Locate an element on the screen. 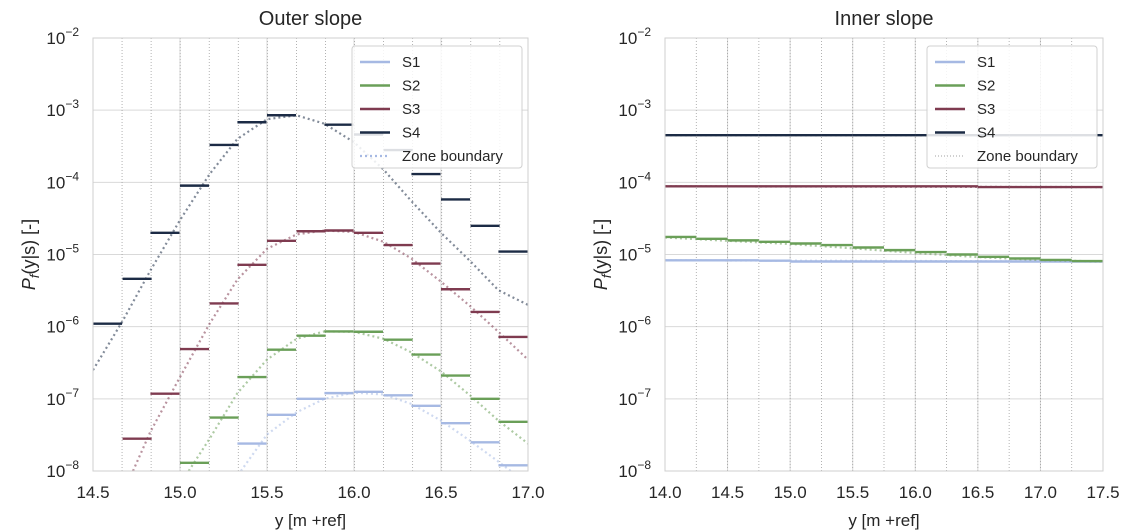 This screenshot has height=532, width=1128. chart-title: Outer slope is located at coordinates (310, 19).